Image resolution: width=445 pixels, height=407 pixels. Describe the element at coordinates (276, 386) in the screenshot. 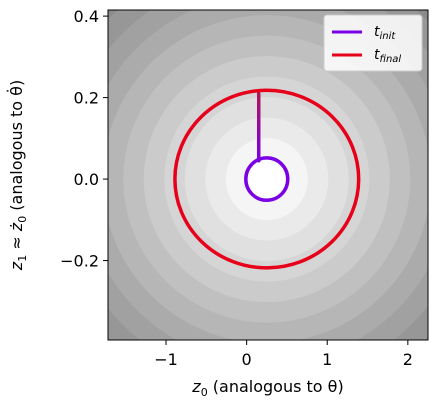

I see `x-axis-label-rest: (analogous to θ)` at that location.